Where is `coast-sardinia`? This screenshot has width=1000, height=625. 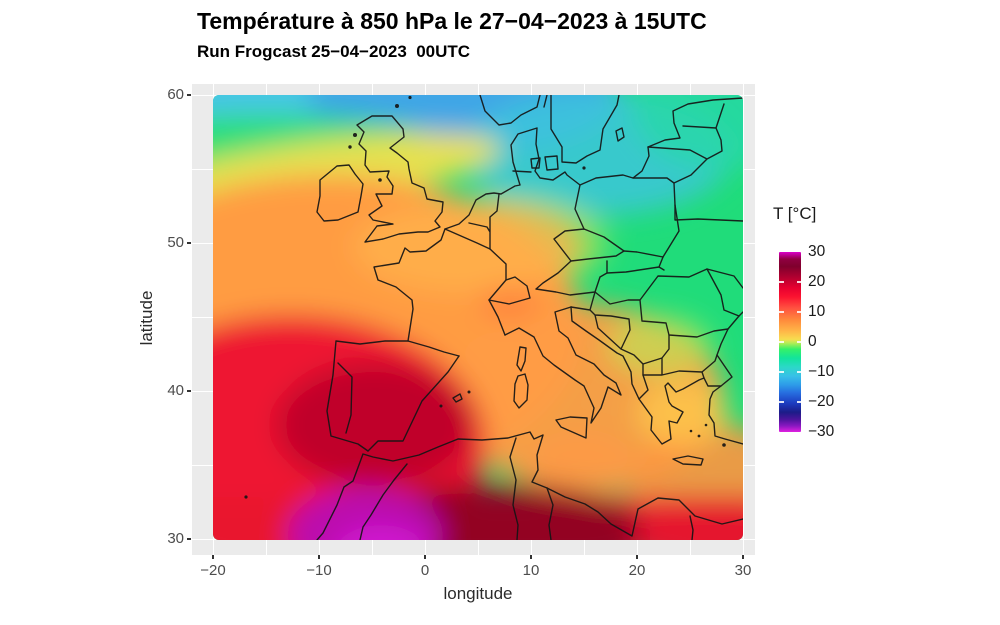 coast-sardinia is located at coordinates (521, 391).